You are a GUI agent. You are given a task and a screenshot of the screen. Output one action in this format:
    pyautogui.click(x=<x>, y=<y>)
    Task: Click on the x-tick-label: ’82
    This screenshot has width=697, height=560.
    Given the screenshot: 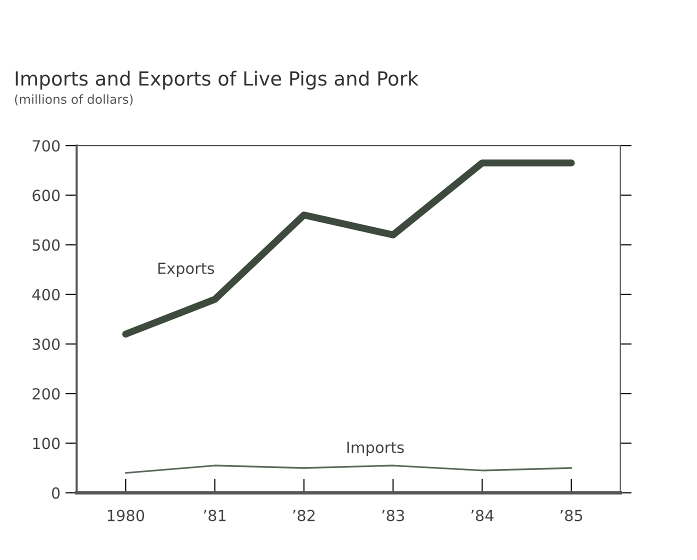 What is the action you would take?
    pyautogui.click(x=304, y=516)
    